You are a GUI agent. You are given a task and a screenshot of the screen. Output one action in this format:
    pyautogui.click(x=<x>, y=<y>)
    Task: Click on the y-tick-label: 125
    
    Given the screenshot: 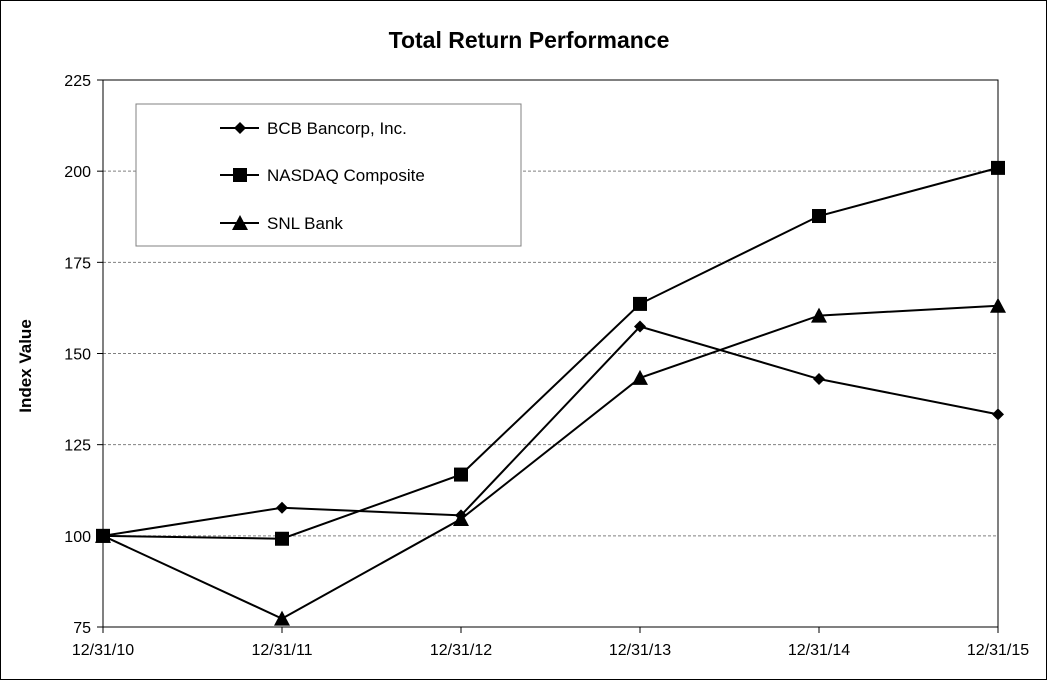 What is the action you would take?
    pyautogui.click(x=77, y=446)
    